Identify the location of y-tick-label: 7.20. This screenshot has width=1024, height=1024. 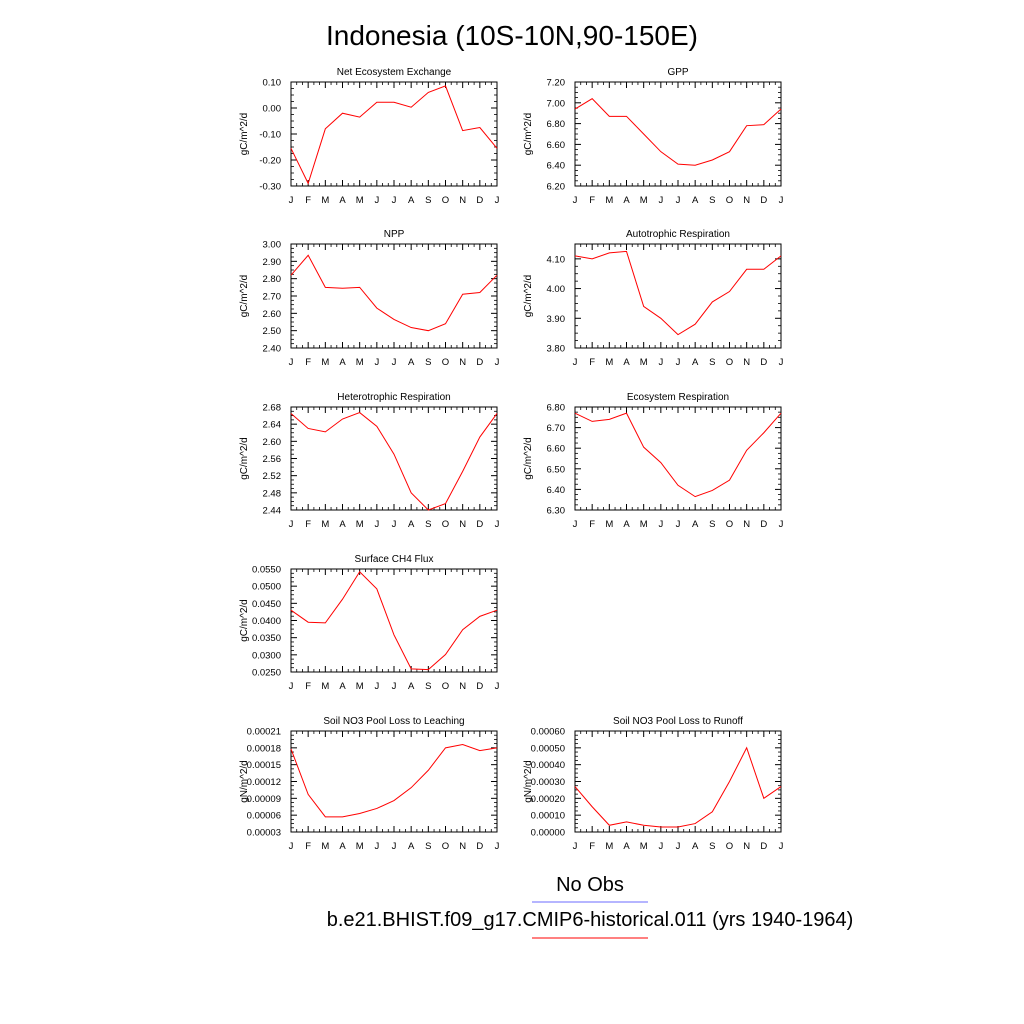
(556, 83).